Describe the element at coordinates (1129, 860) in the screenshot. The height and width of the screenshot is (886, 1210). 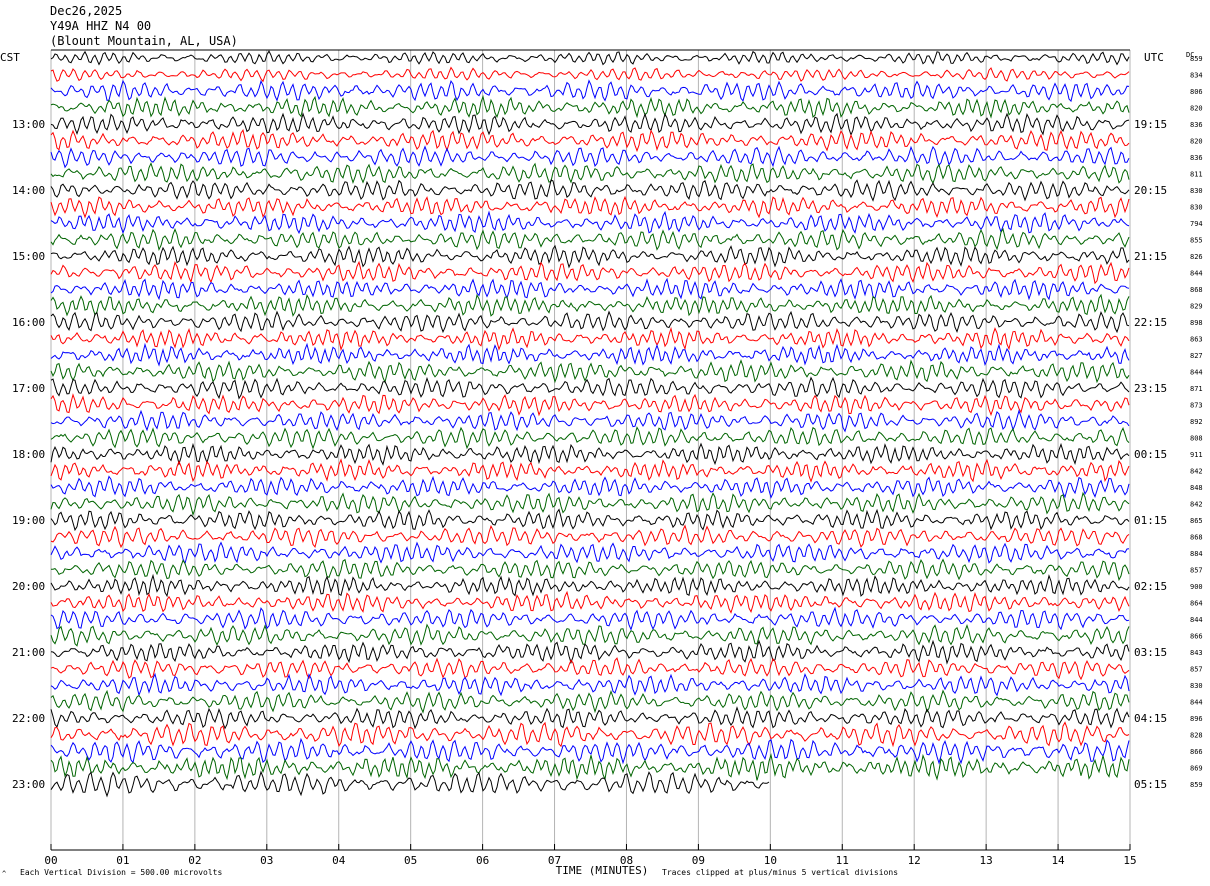
I see `x-tick-label: 15` at that location.